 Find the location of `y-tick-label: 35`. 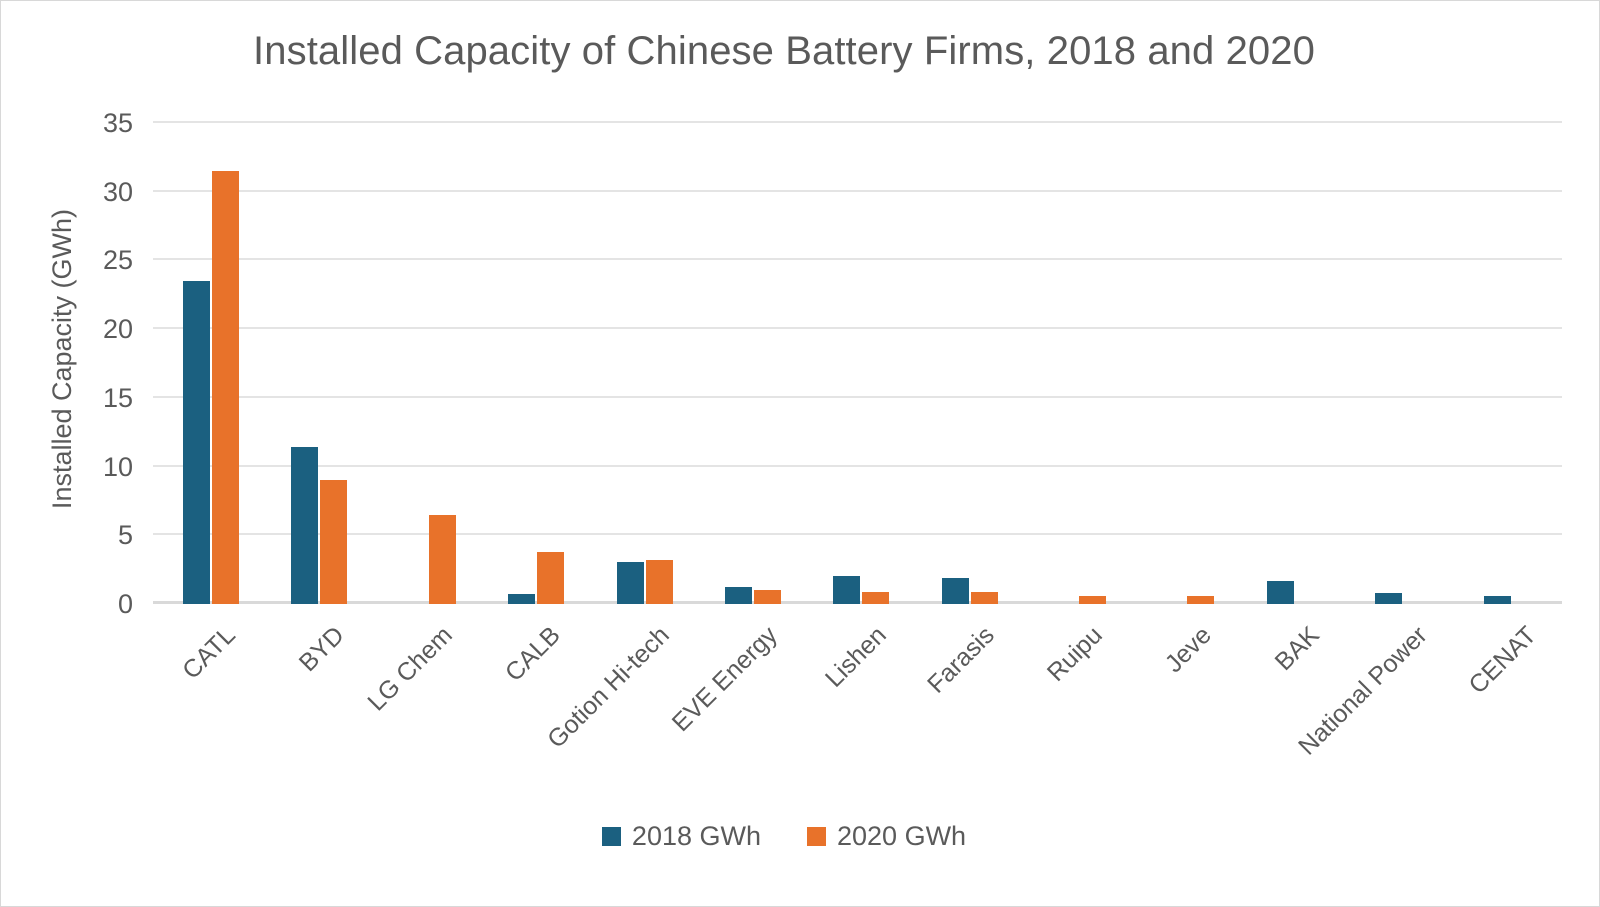

y-tick-label: 35 is located at coordinates (117, 123).